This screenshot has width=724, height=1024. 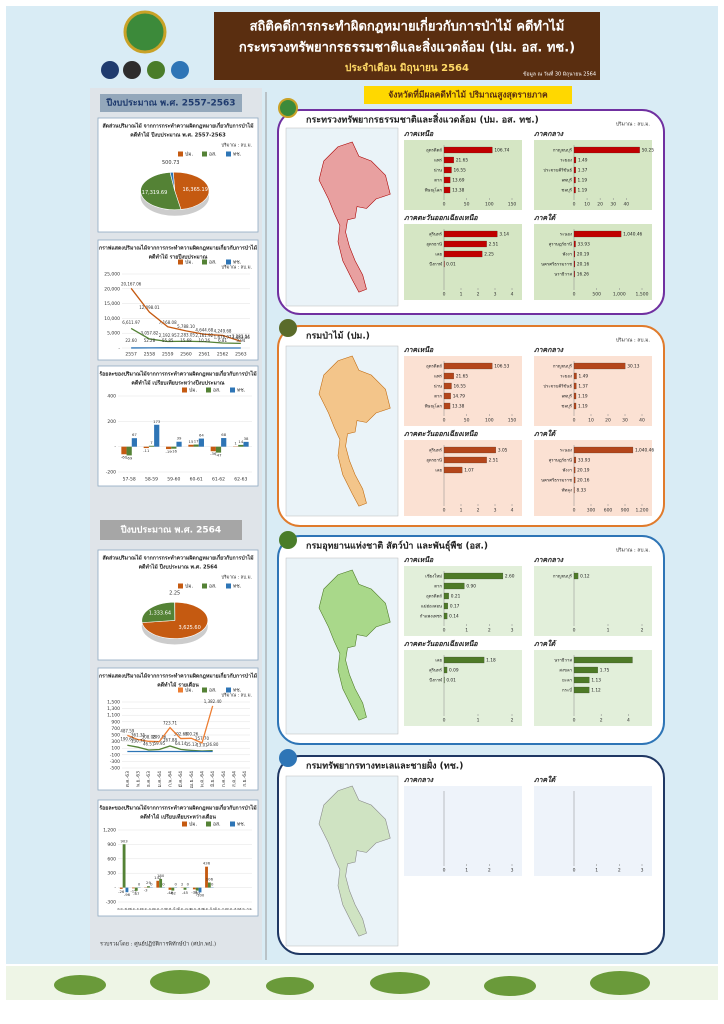 What do you see at coordinates (241, 355) in the screenshot?
I see `x-tick-label: 2563` at bounding box center [241, 355].